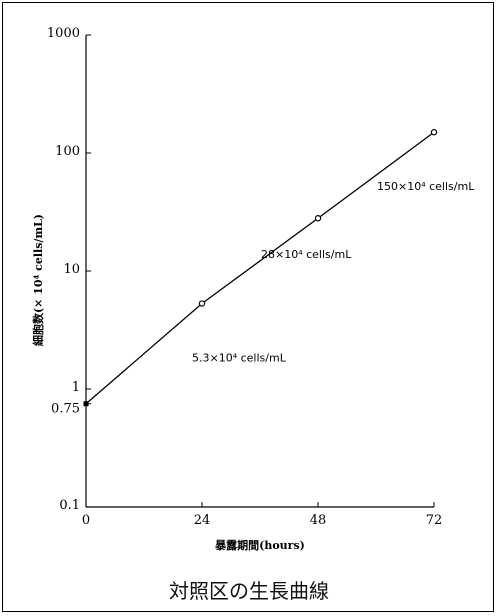  Describe the element at coordinates (318, 520) in the screenshot. I see `x-tick-label: 48` at that location.